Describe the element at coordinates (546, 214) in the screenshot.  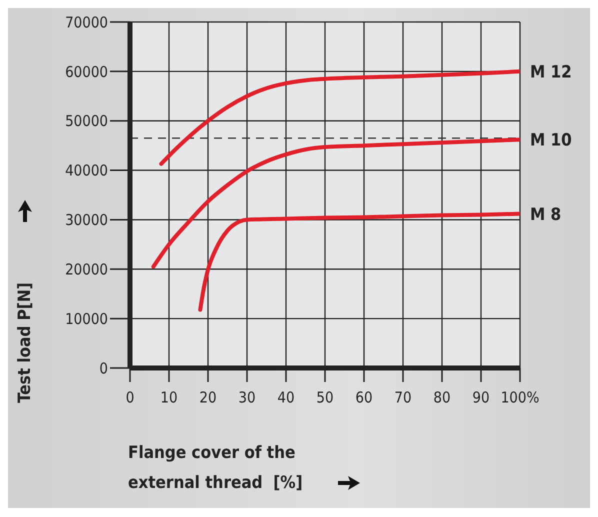
I see `series-label: M 8` at that location.